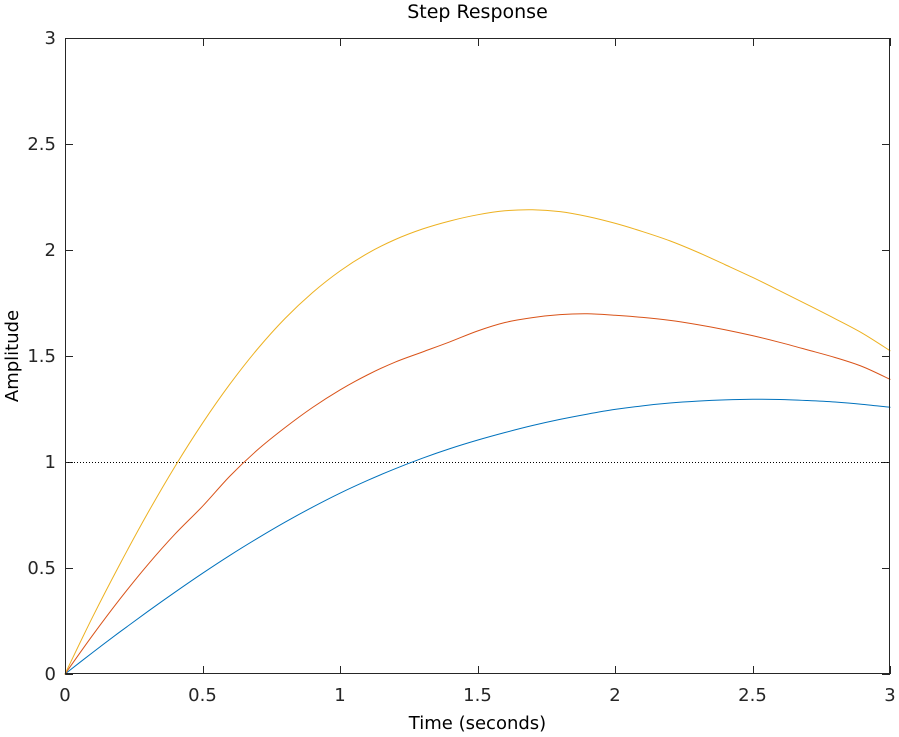 This screenshot has width=899, height=737. What do you see at coordinates (752, 695) in the screenshot?
I see `x-tick-label: 2.5` at bounding box center [752, 695].